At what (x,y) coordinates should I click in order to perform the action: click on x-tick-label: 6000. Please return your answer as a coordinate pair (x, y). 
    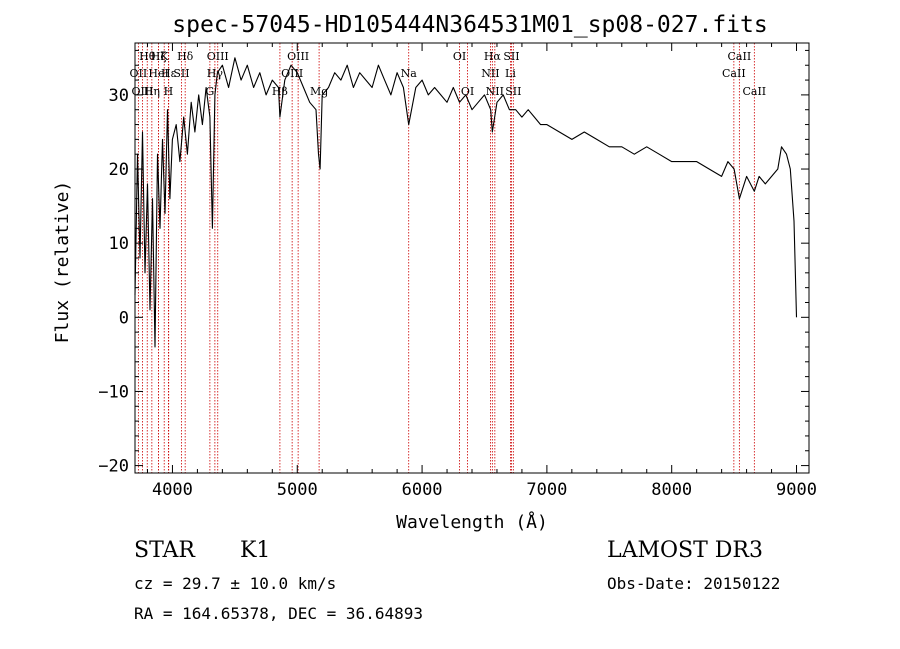
    Looking at the image, I should click on (422, 490).